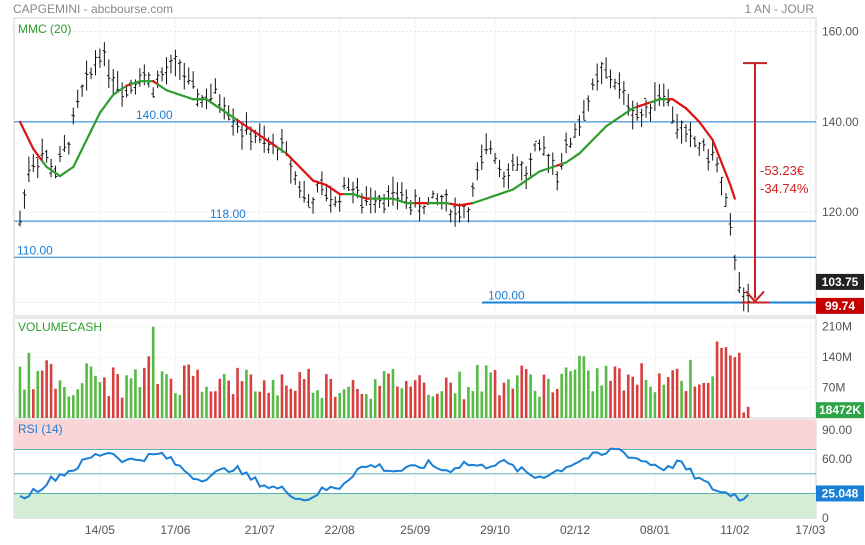  I want to click on x-tick-label: 14/05, so click(100, 530).